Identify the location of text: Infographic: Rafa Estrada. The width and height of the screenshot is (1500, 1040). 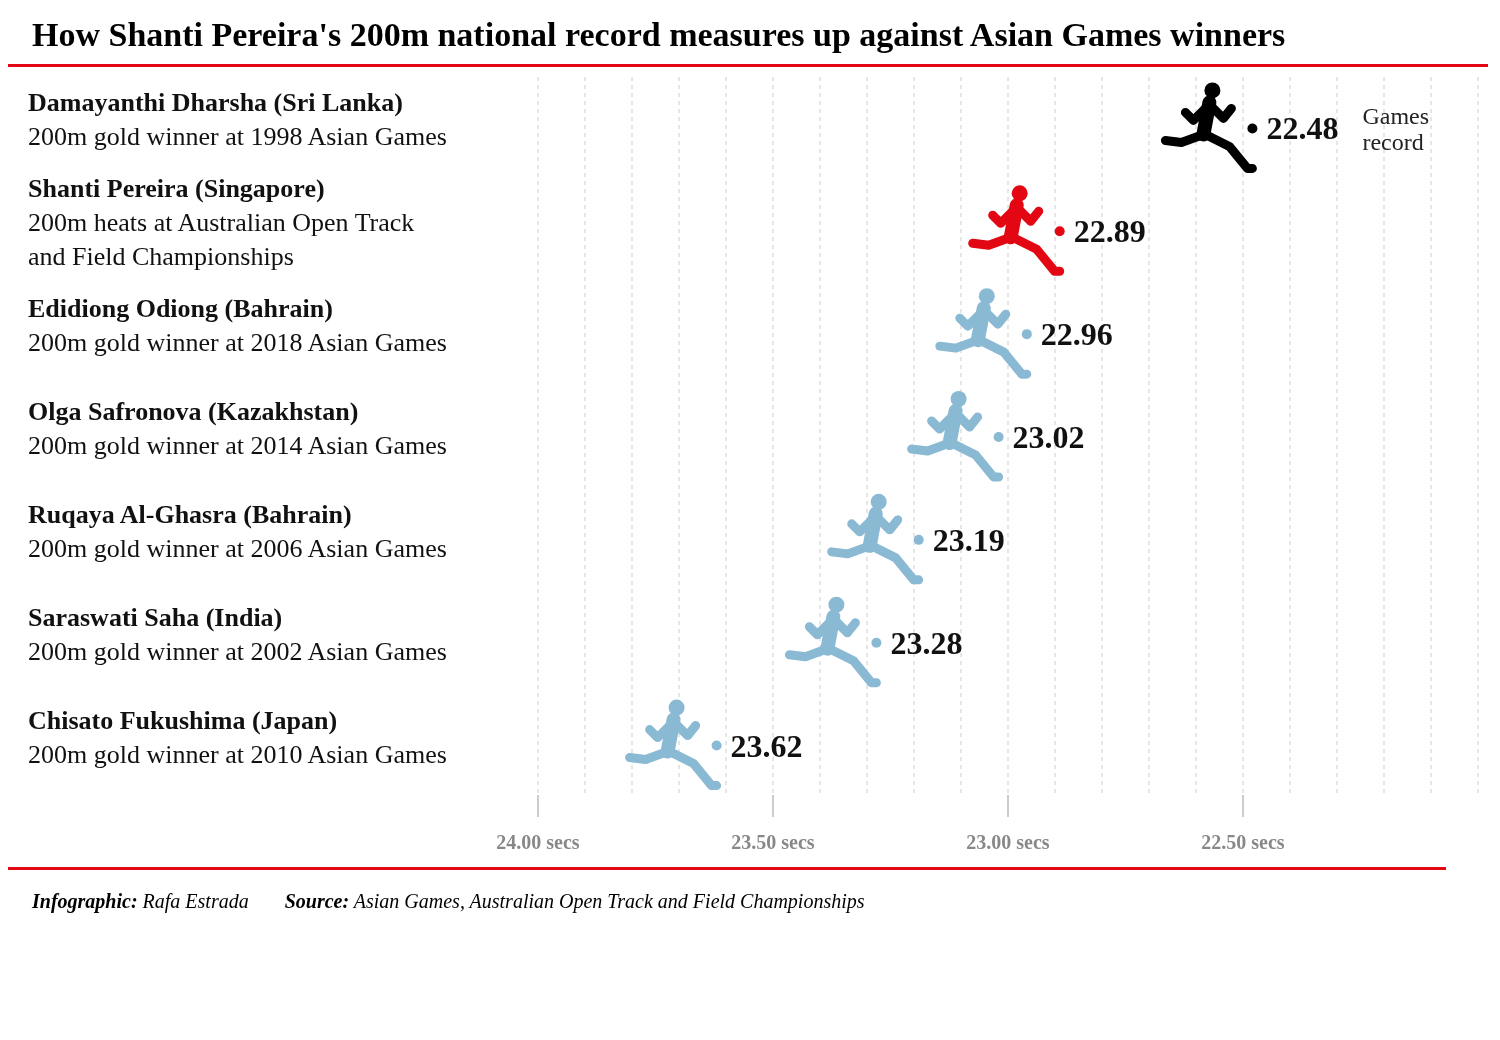
(140, 901).